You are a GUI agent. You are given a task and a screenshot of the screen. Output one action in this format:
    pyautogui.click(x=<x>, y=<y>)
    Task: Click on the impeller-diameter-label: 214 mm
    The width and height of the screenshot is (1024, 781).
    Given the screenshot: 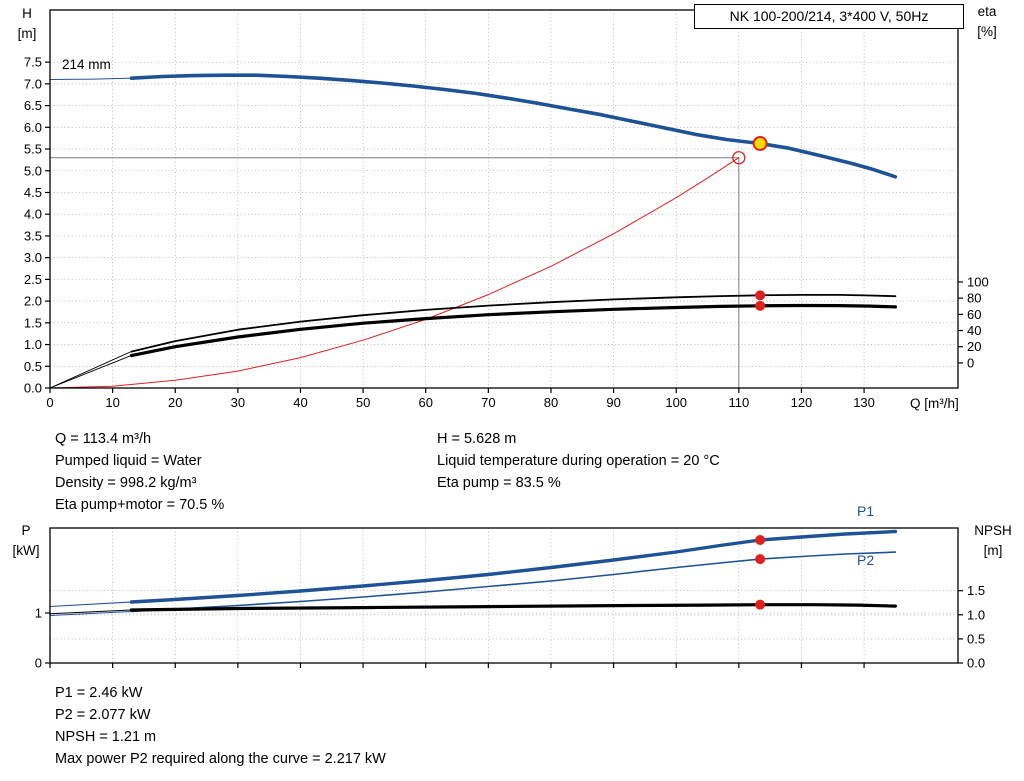 What is the action you would take?
    pyautogui.click(x=86, y=64)
    